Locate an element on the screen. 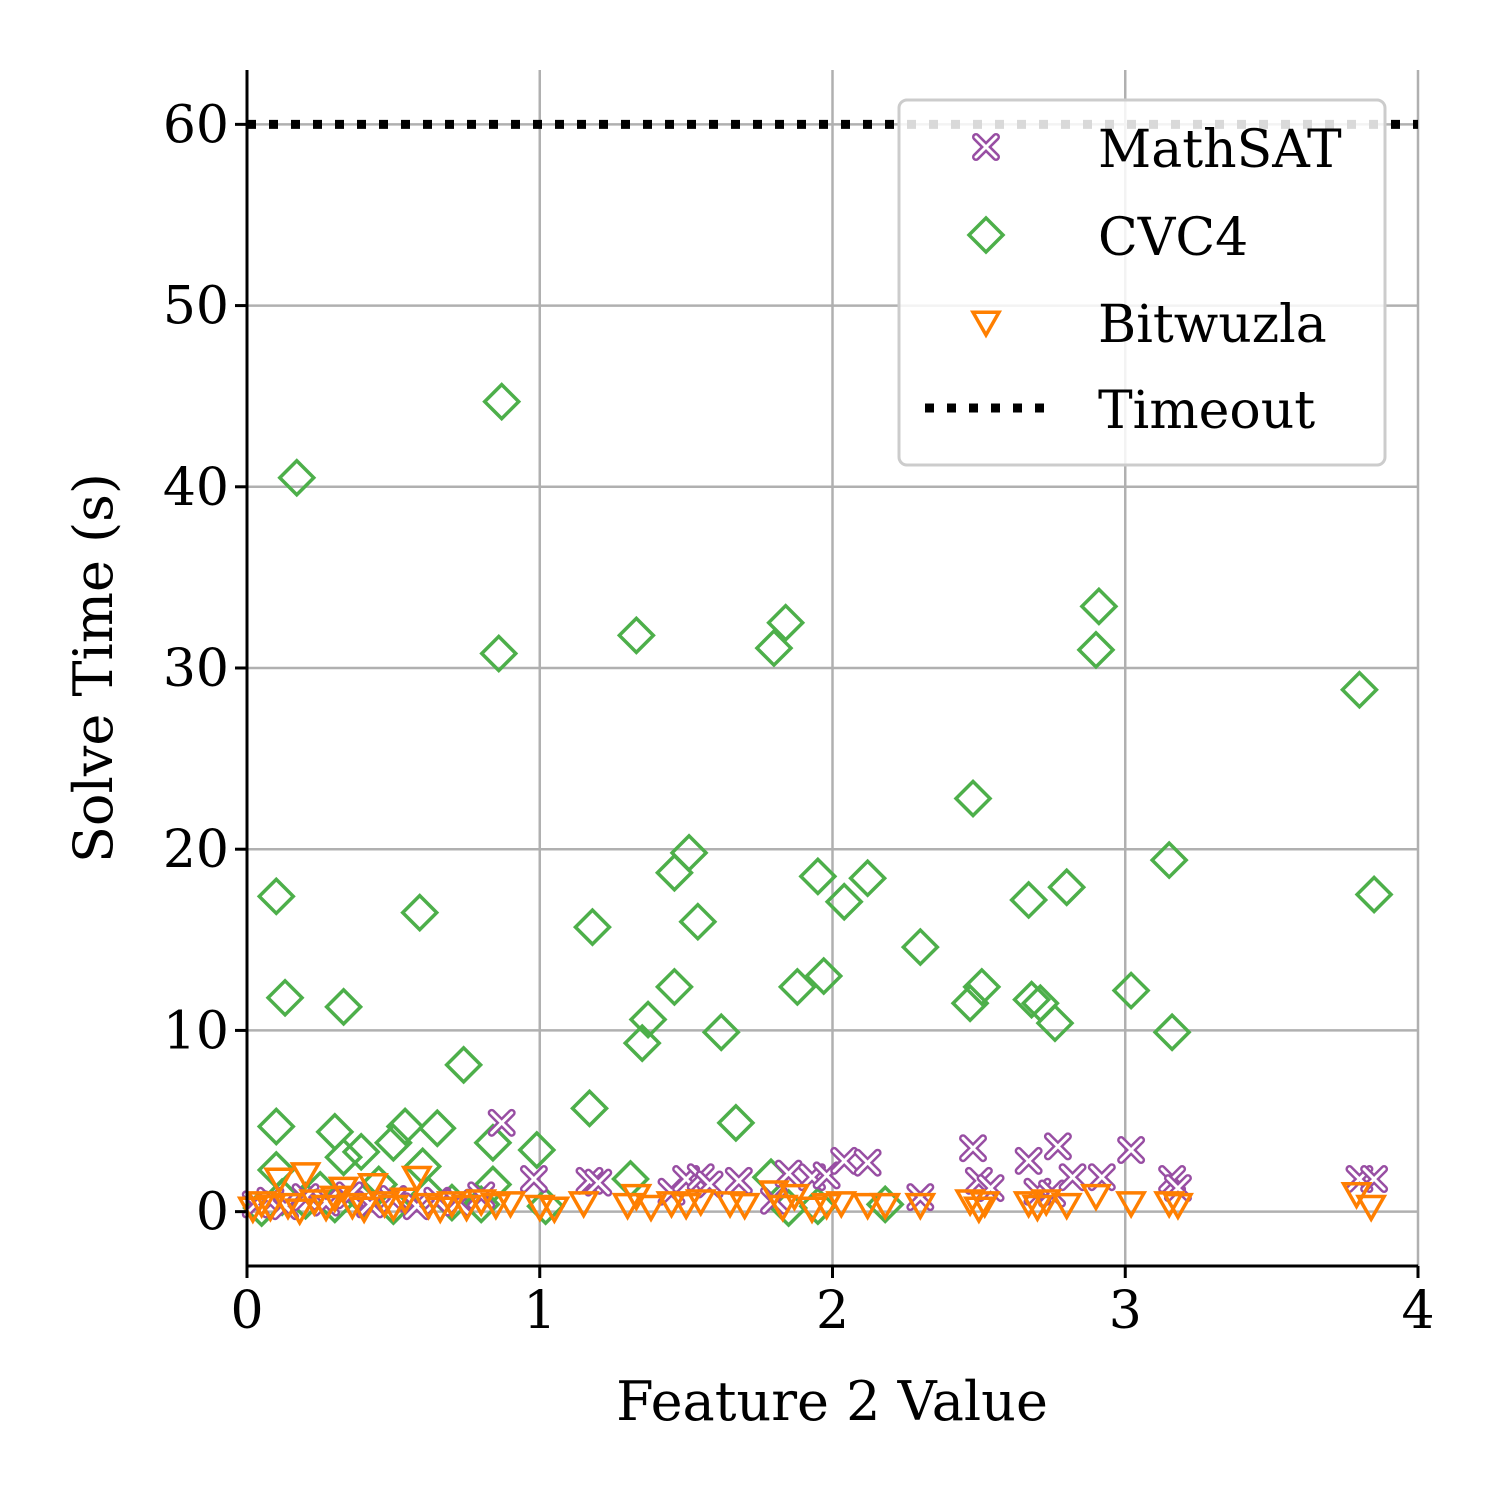  y-tick-label: 20 is located at coordinates (196, 850).